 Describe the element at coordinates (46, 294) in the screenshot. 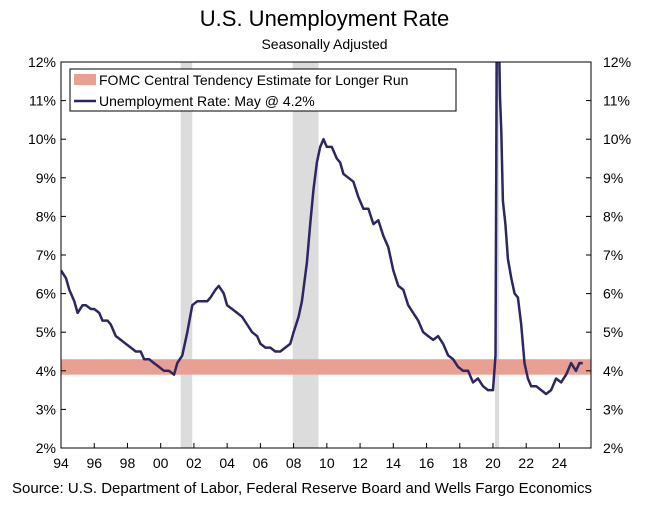

I see `y-tick-label-left-4: 6%` at that location.